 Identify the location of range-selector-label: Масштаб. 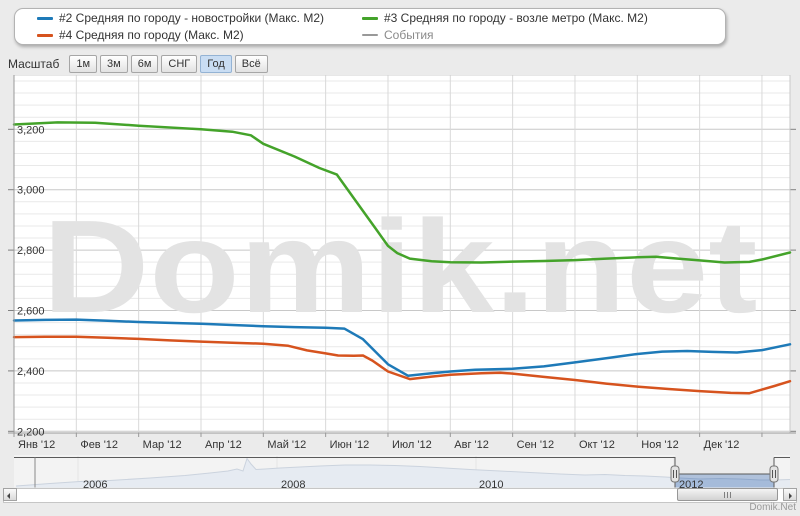
(34, 64).